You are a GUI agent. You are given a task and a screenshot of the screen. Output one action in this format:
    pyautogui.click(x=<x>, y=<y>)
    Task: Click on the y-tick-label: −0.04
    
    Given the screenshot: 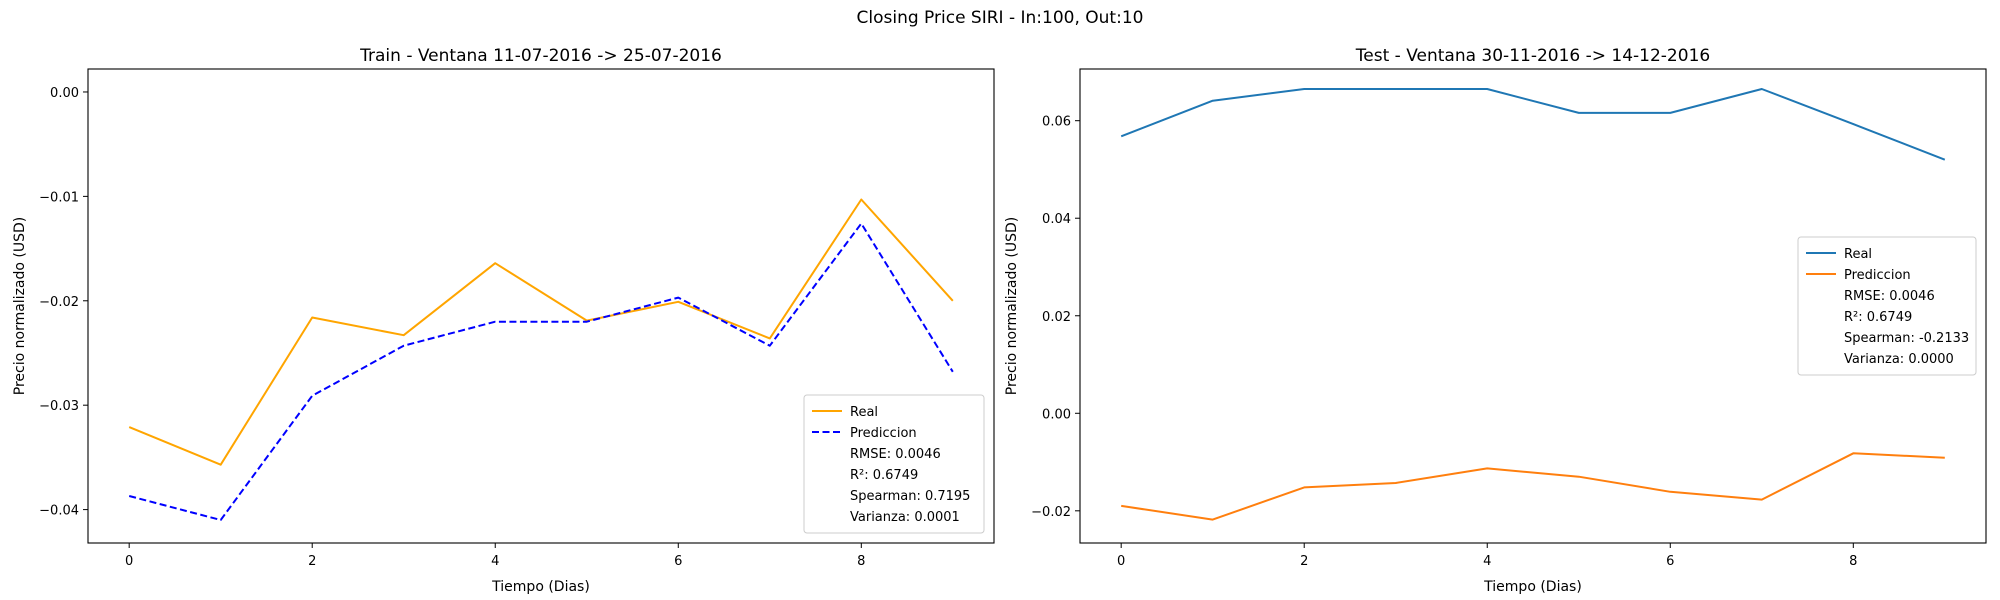 What is the action you would take?
    pyautogui.click(x=59, y=511)
    